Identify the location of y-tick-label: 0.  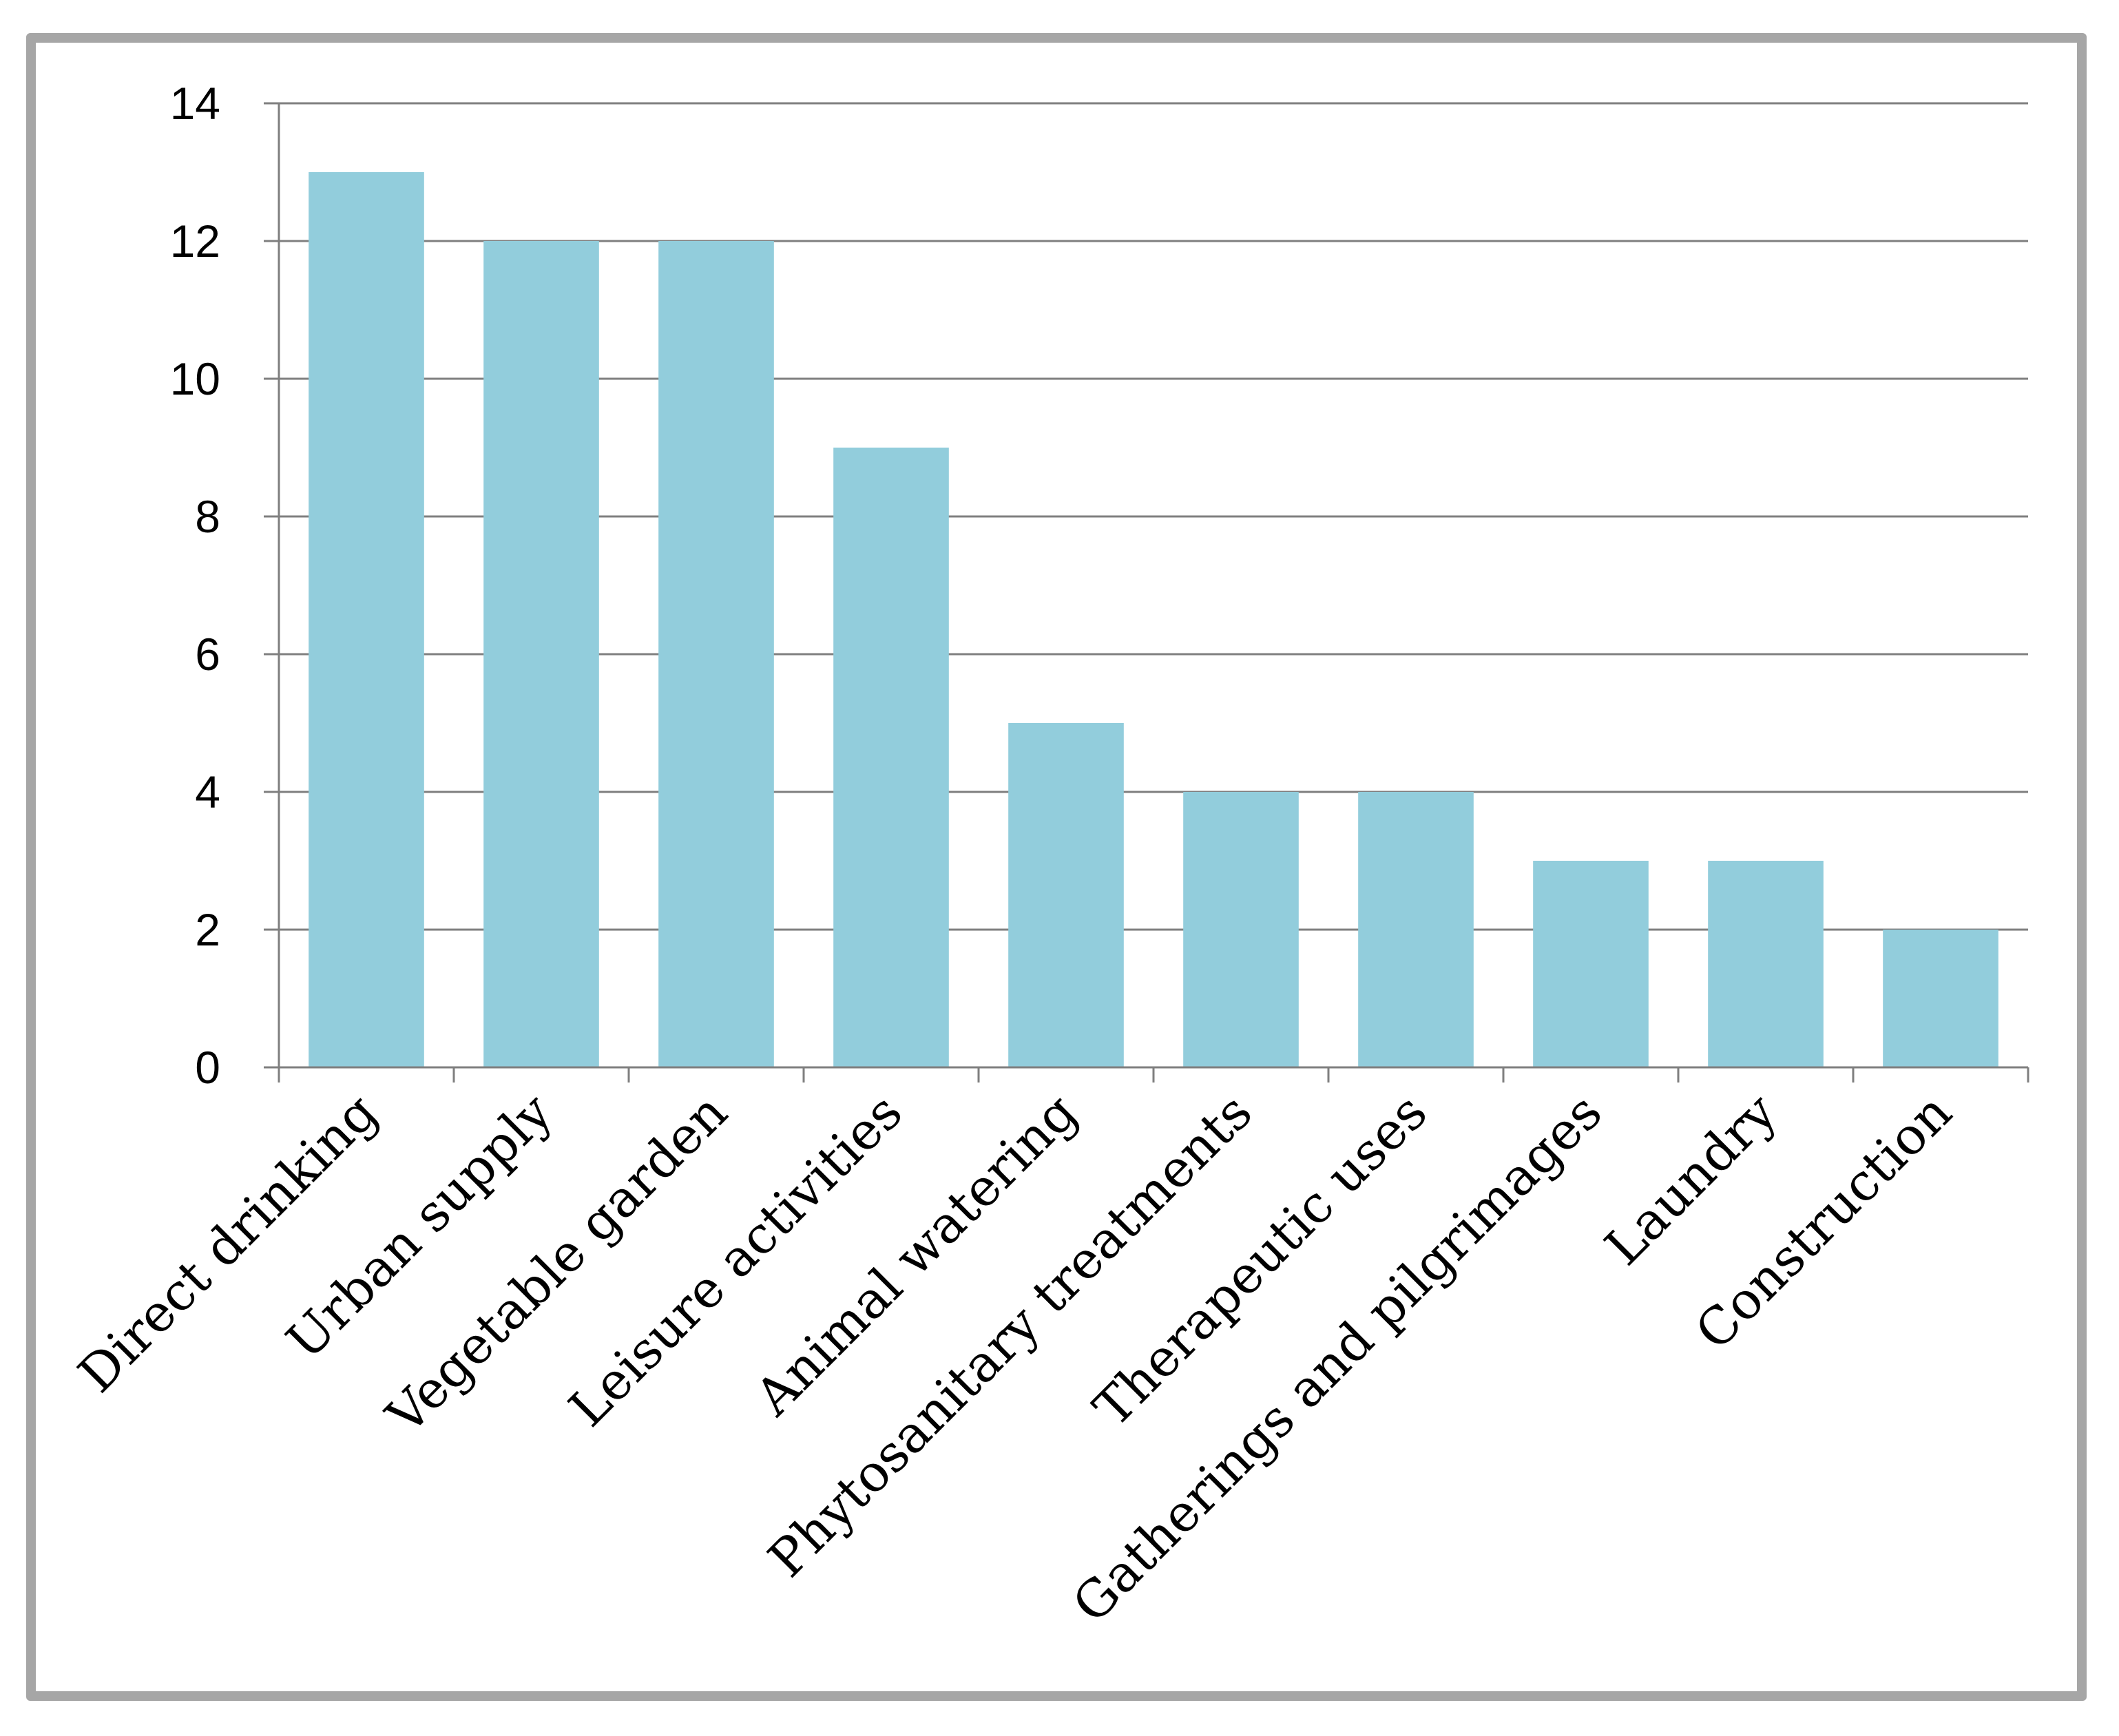
(207, 1067).